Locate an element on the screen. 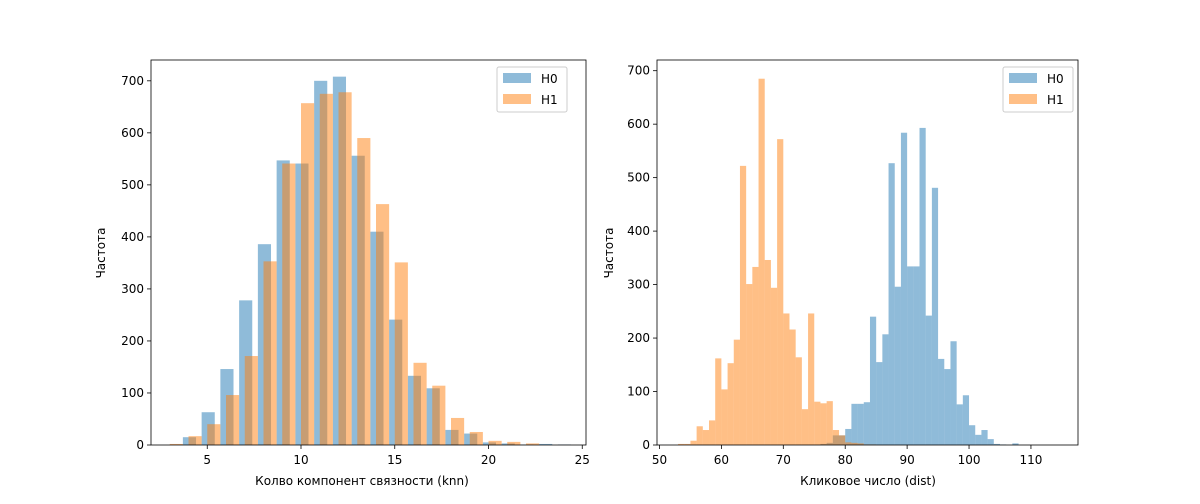 This screenshot has height=504, width=1200. histogram-dist-legend-swatch-h0 is located at coordinates (1023, 78).